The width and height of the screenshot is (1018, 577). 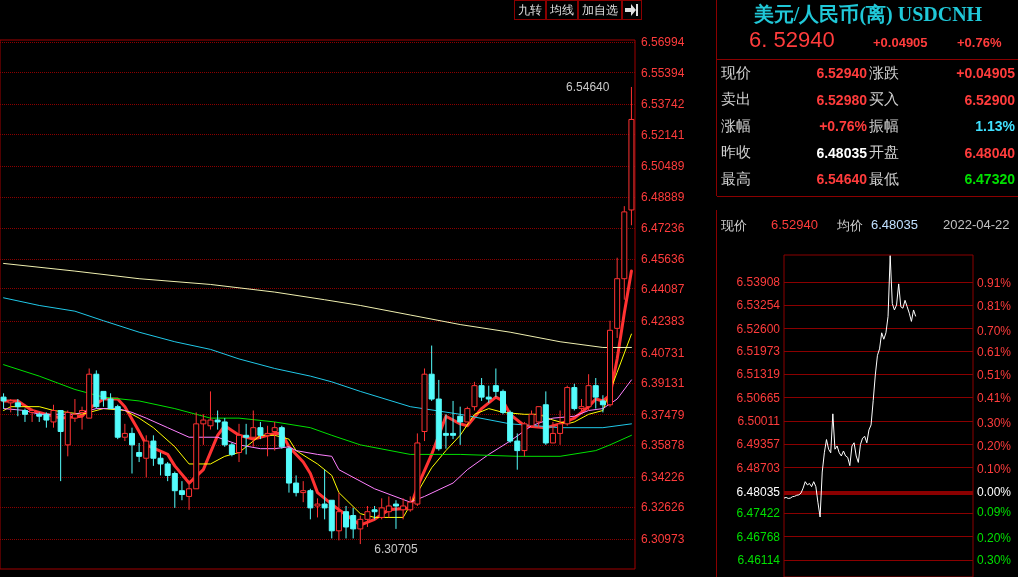 I want to click on annotation: 6.54640, so click(x=588, y=86).